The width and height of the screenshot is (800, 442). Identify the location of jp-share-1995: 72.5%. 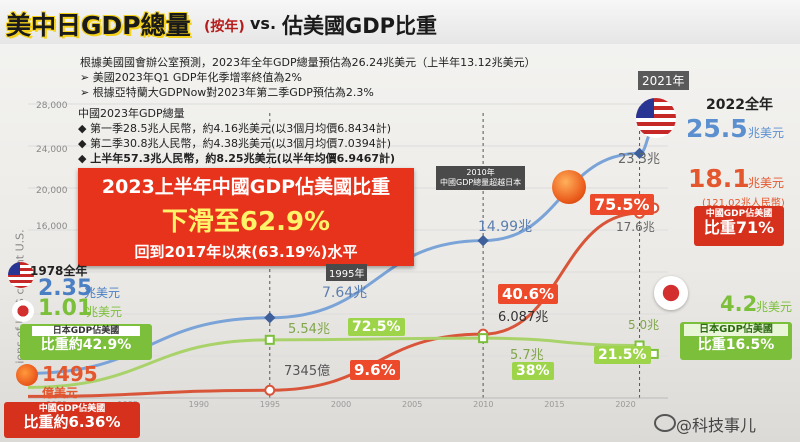
(376, 327).